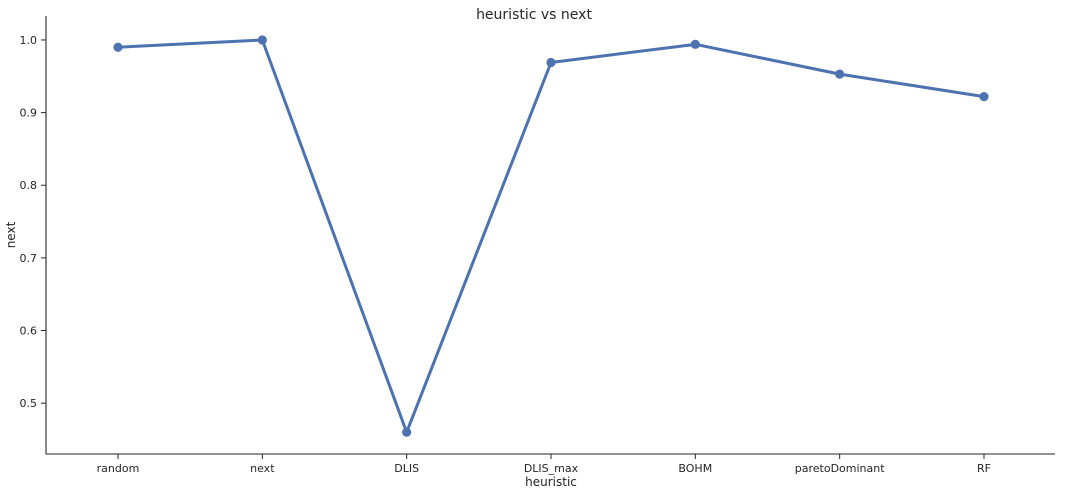 The image size is (1068, 495). What do you see at coordinates (551, 468) in the screenshot?
I see `x-tick-label: DLIS_max` at bounding box center [551, 468].